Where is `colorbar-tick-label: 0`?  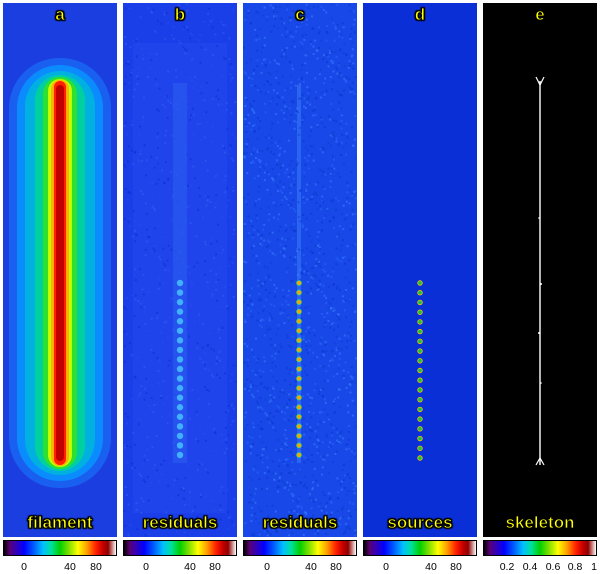
colorbar-tick-label: 0 is located at coordinates (146, 567).